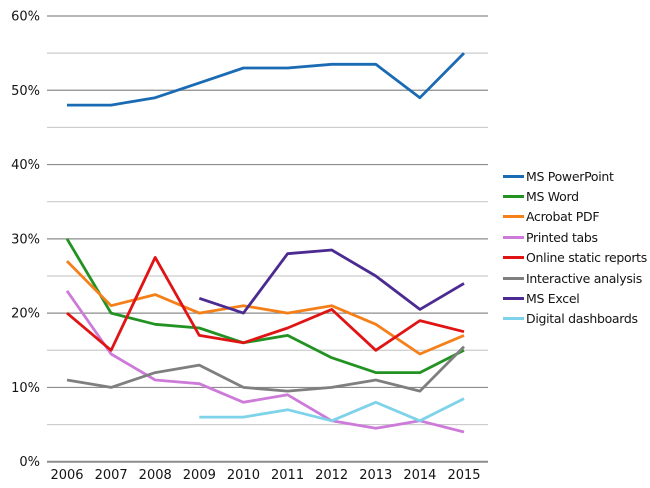 The height and width of the screenshot is (488, 650). I want to click on series-line-digital-dashboards, so click(332, 410).